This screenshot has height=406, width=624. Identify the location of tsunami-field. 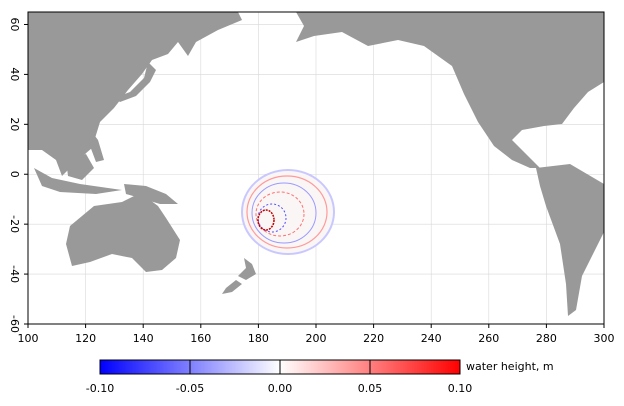
(288, 212).